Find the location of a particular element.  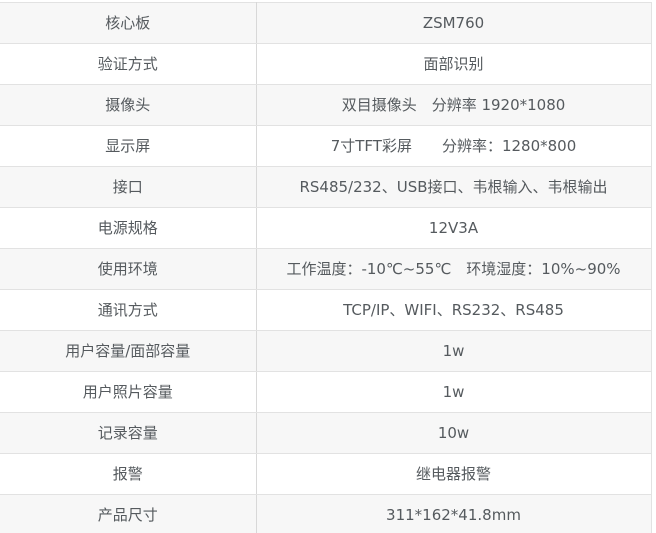

spec-value-cell: 工作温度：-10℃~55℃ 环境湿度：10%~90% is located at coordinates (453, 269).